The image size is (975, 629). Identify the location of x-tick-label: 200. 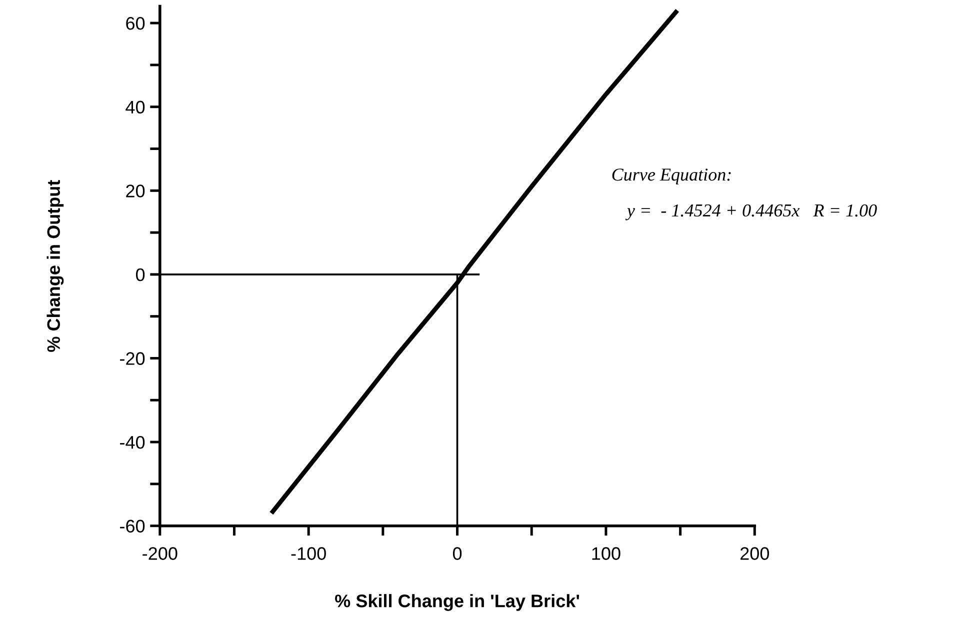
(755, 553).